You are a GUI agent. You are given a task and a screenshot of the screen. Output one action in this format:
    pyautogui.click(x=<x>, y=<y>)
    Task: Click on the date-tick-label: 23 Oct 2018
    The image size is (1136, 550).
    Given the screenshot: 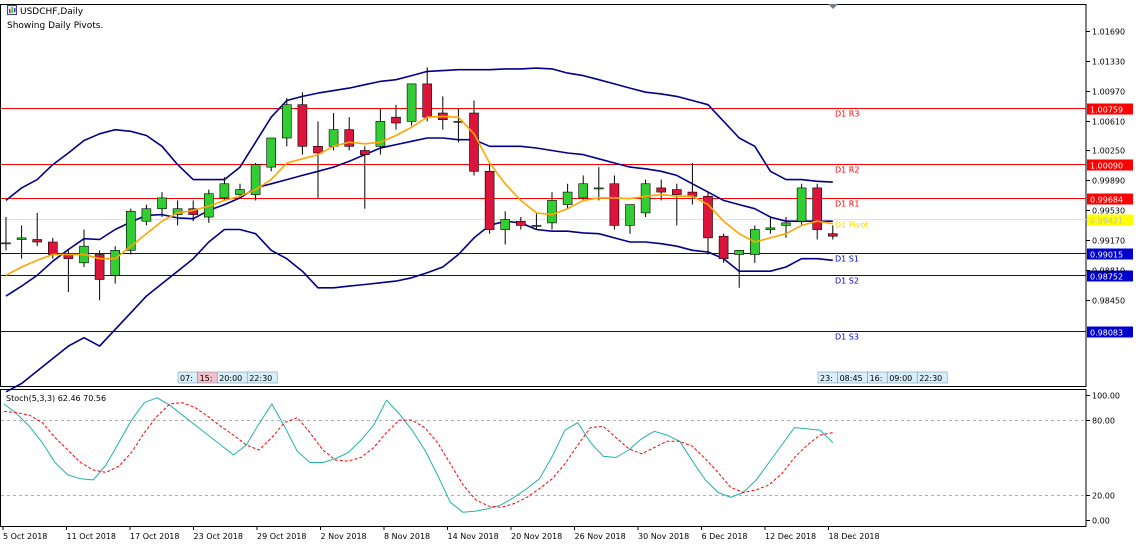 What is the action you would take?
    pyautogui.click(x=218, y=536)
    